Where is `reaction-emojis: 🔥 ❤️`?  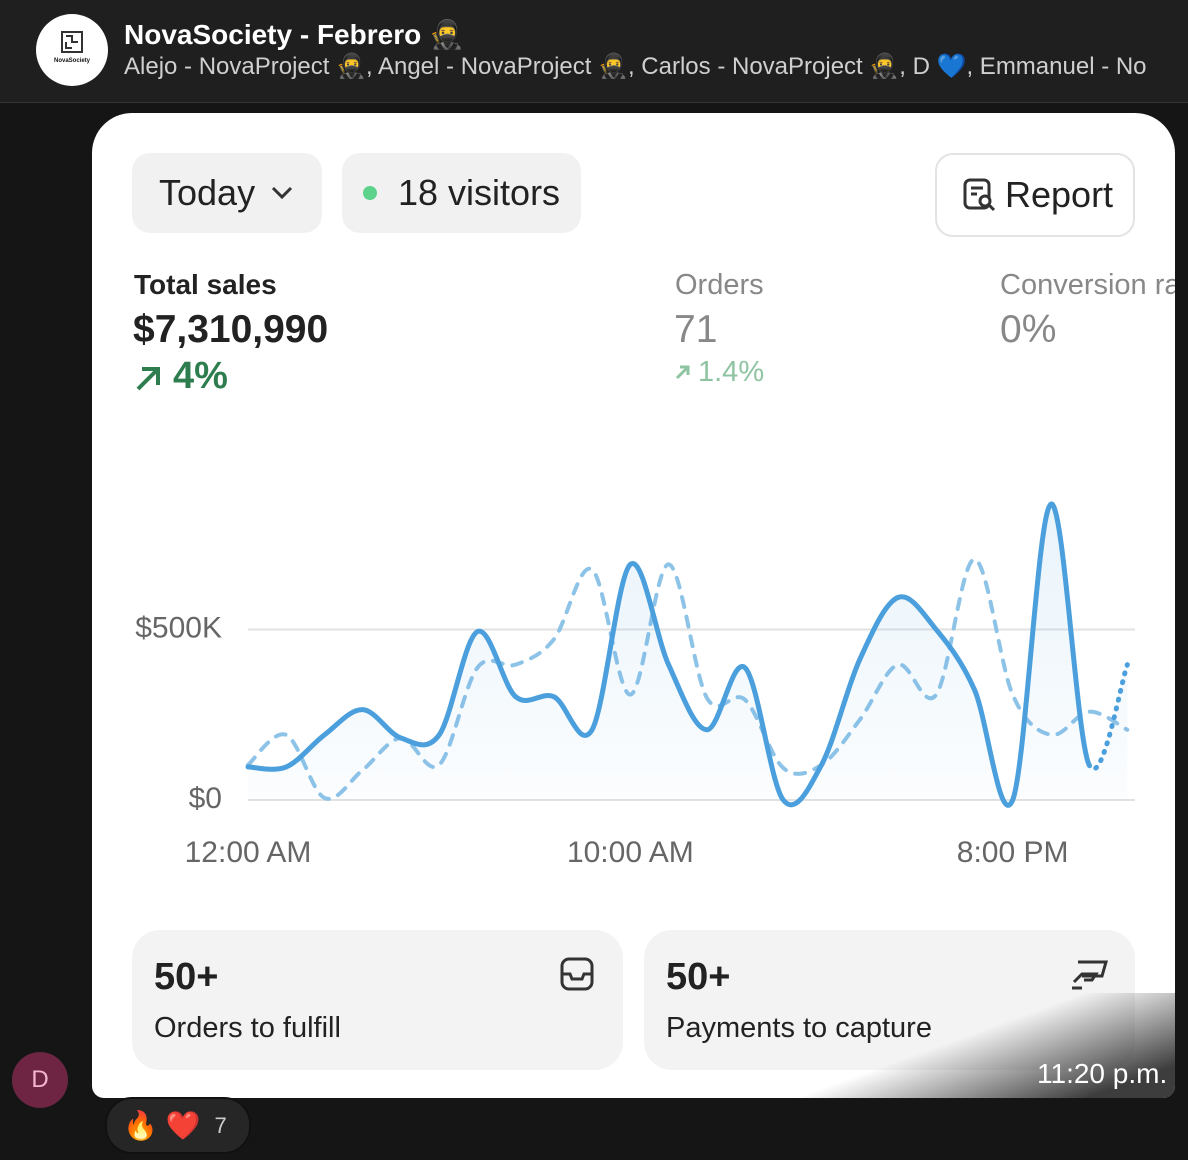
reaction-emojis: 🔥 ❤️ is located at coordinates (162, 1125).